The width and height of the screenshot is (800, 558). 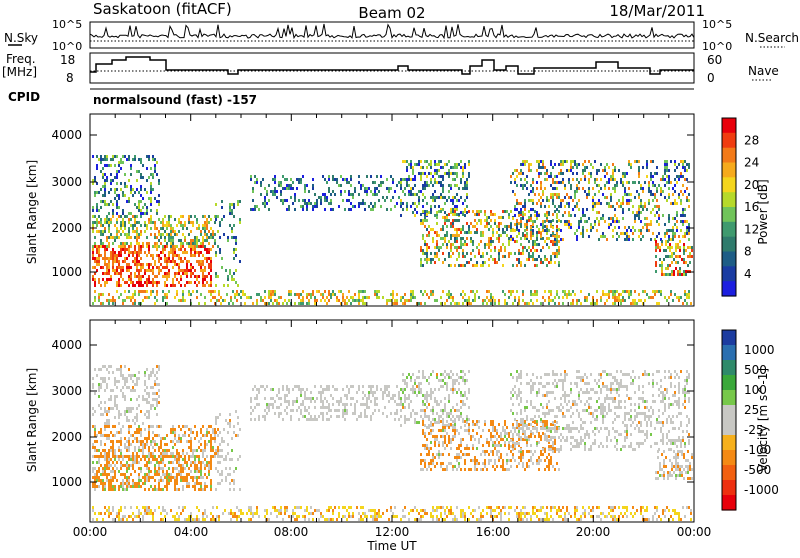 I want to click on date-title: 18/Mar/2011, so click(x=657, y=11).